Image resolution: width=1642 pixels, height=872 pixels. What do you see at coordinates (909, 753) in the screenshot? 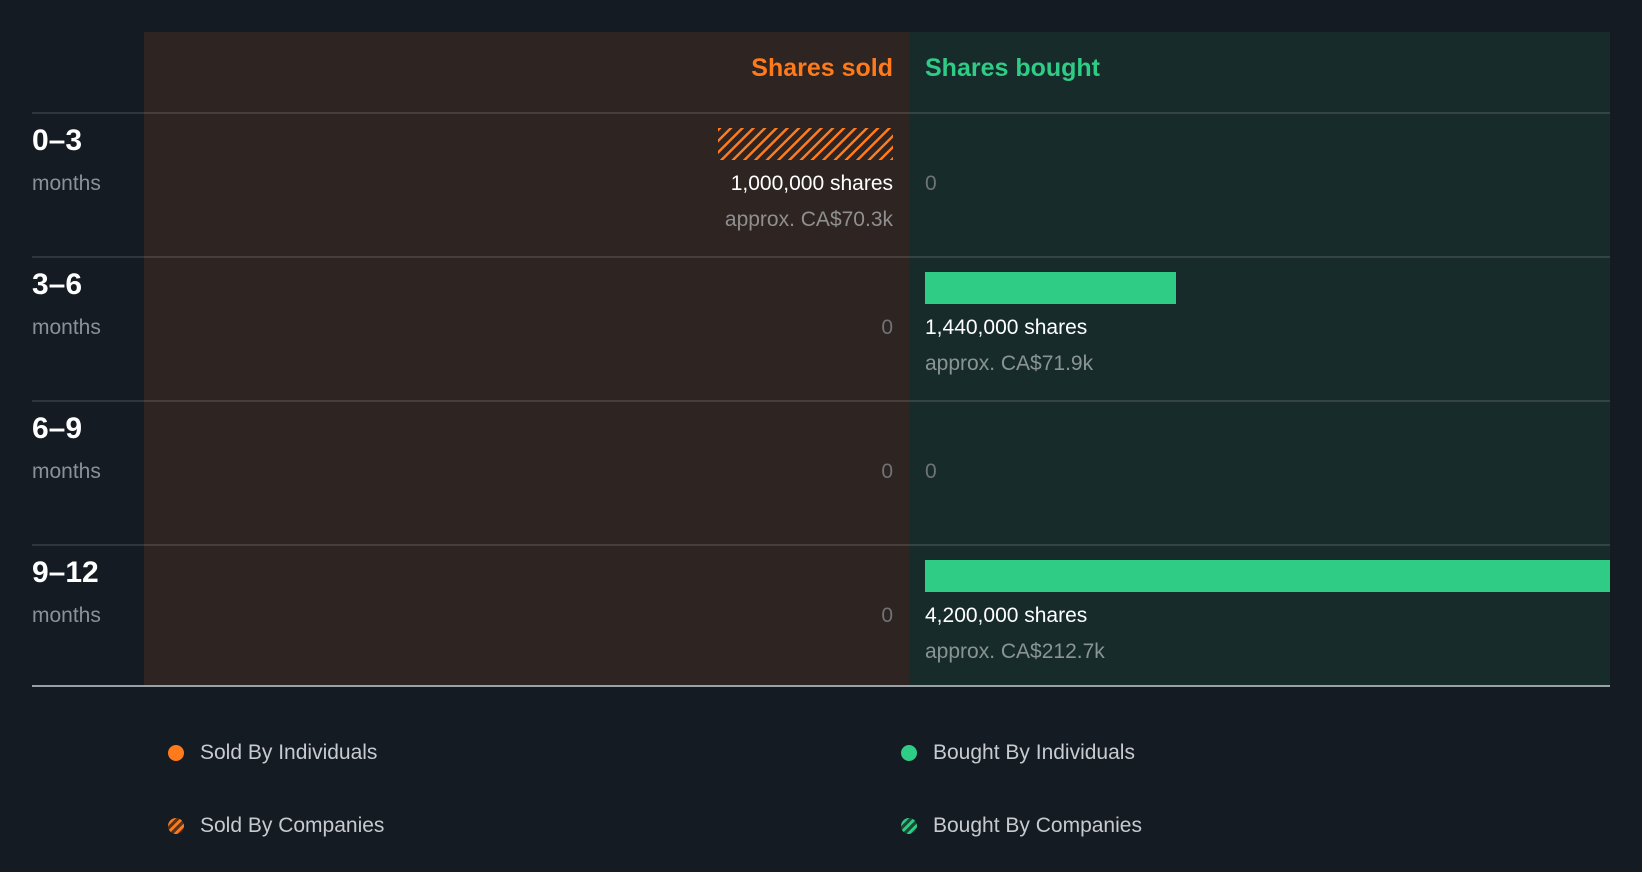
I see `green-dot-icon` at bounding box center [909, 753].